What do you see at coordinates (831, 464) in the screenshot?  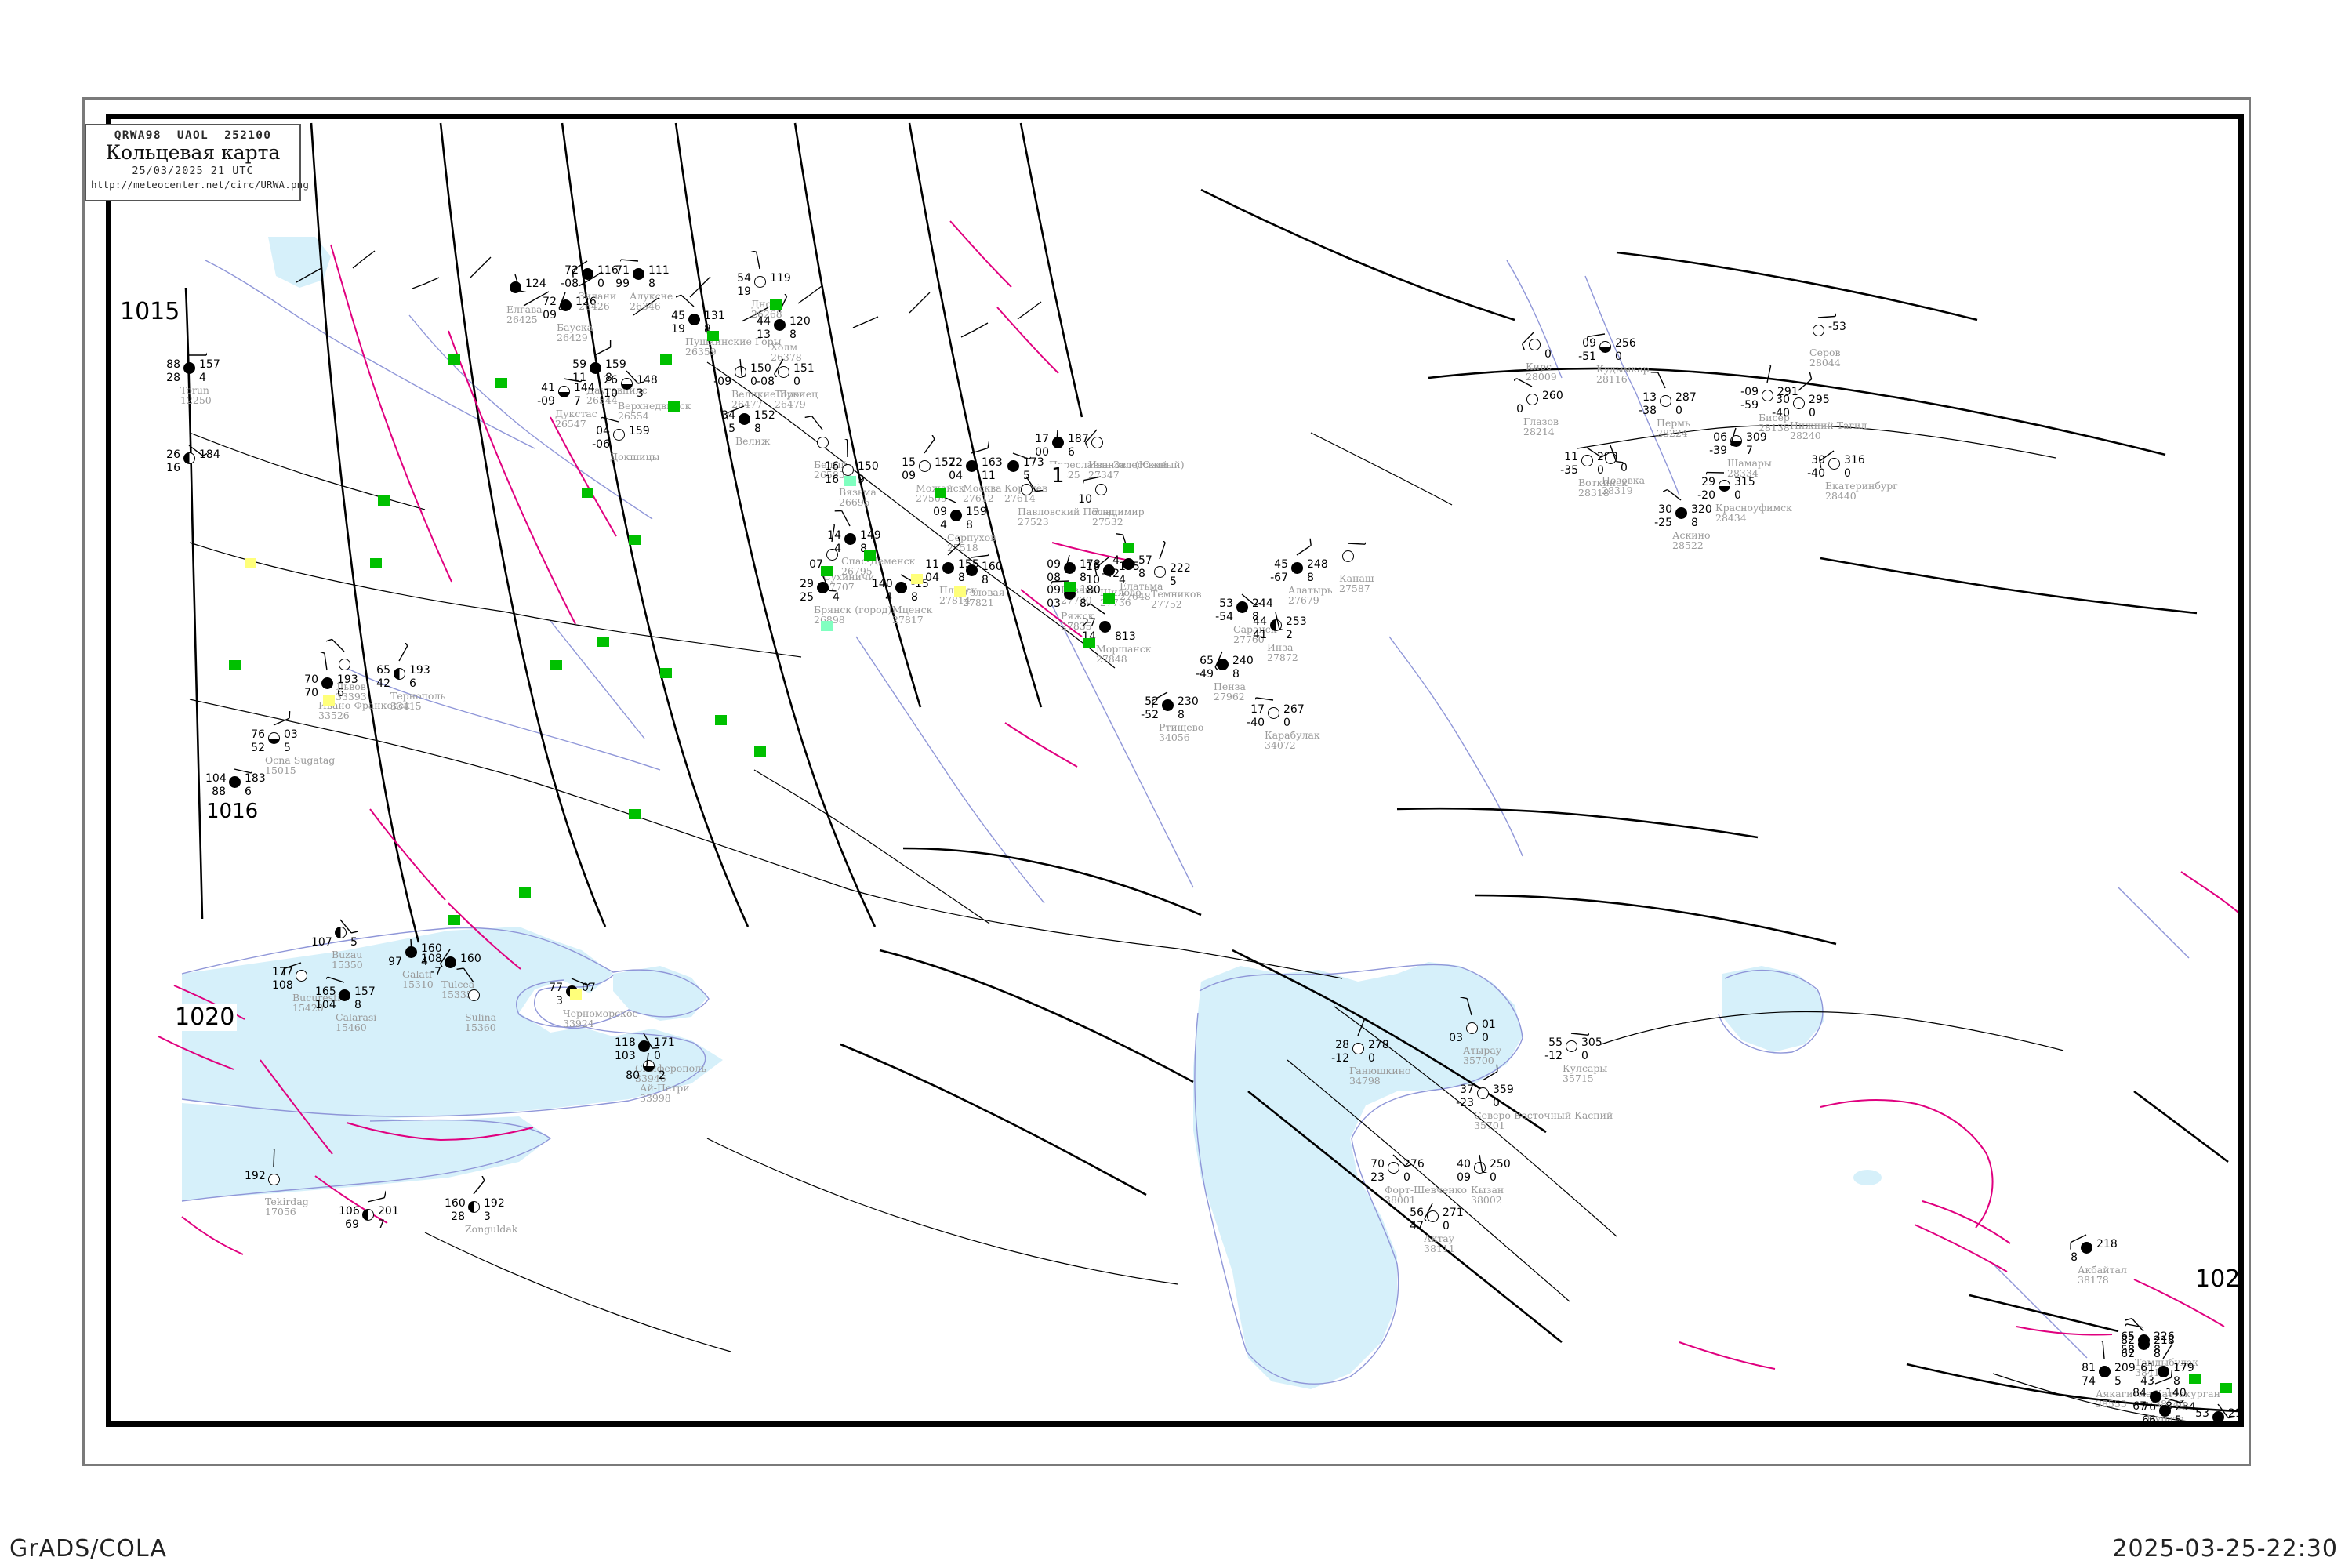 I see `station-name: Белый` at bounding box center [831, 464].